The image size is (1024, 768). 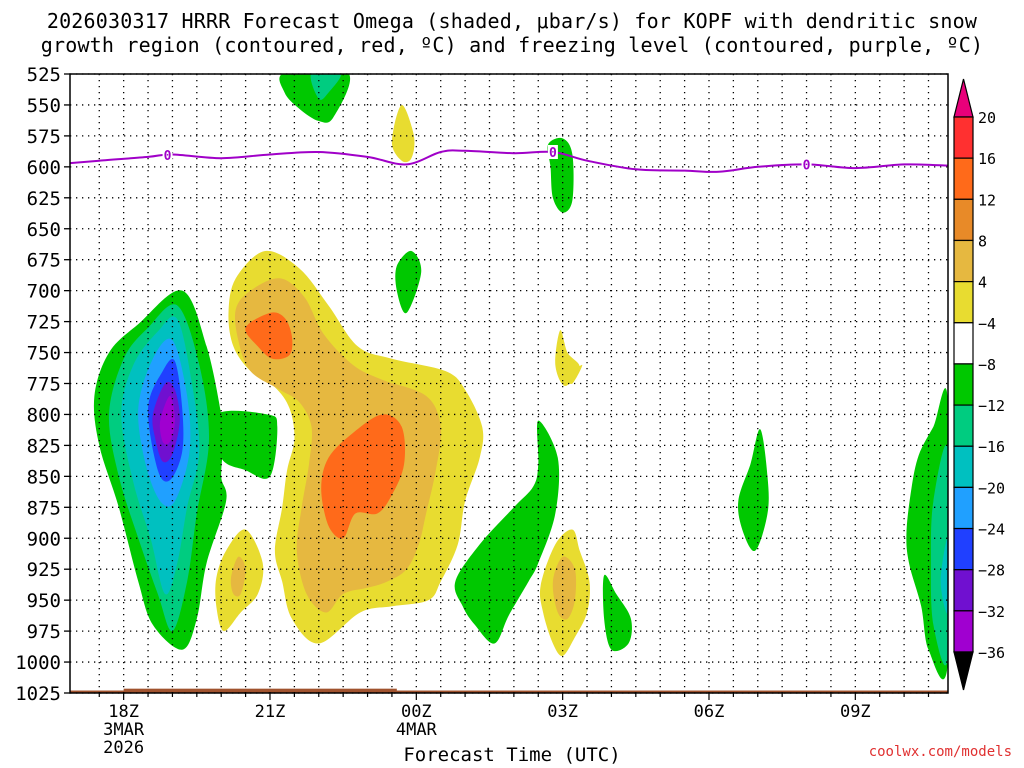 I want to click on x-tick-year-0: 2026, so click(x=123, y=748).